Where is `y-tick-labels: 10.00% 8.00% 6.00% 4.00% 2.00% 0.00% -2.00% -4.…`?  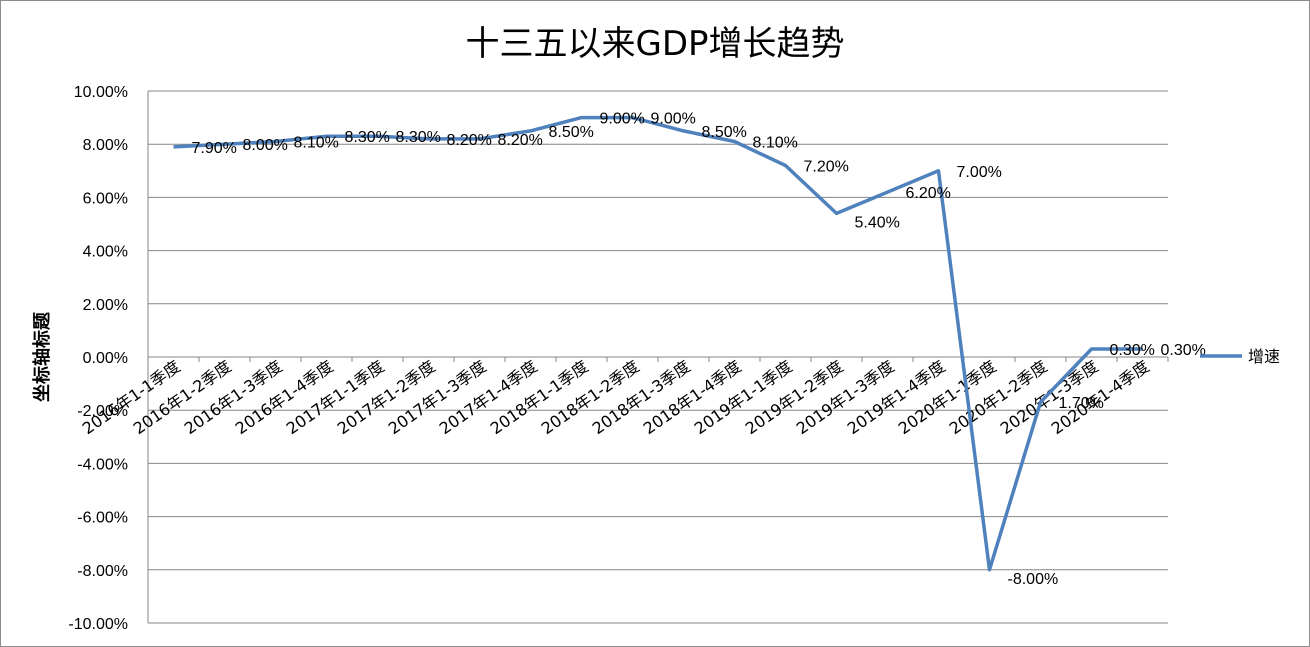 y-tick-labels: 10.00% 8.00% 6.00% 4.00% 2.00% 0.00% -2.00% -4.… is located at coordinates (98, 358).